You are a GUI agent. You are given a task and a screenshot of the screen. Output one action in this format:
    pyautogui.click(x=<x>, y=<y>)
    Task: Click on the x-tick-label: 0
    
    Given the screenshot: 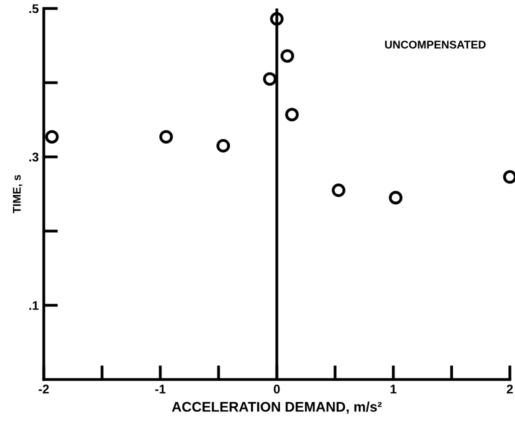 What is the action you would take?
    pyautogui.click(x=277, y=389)
    